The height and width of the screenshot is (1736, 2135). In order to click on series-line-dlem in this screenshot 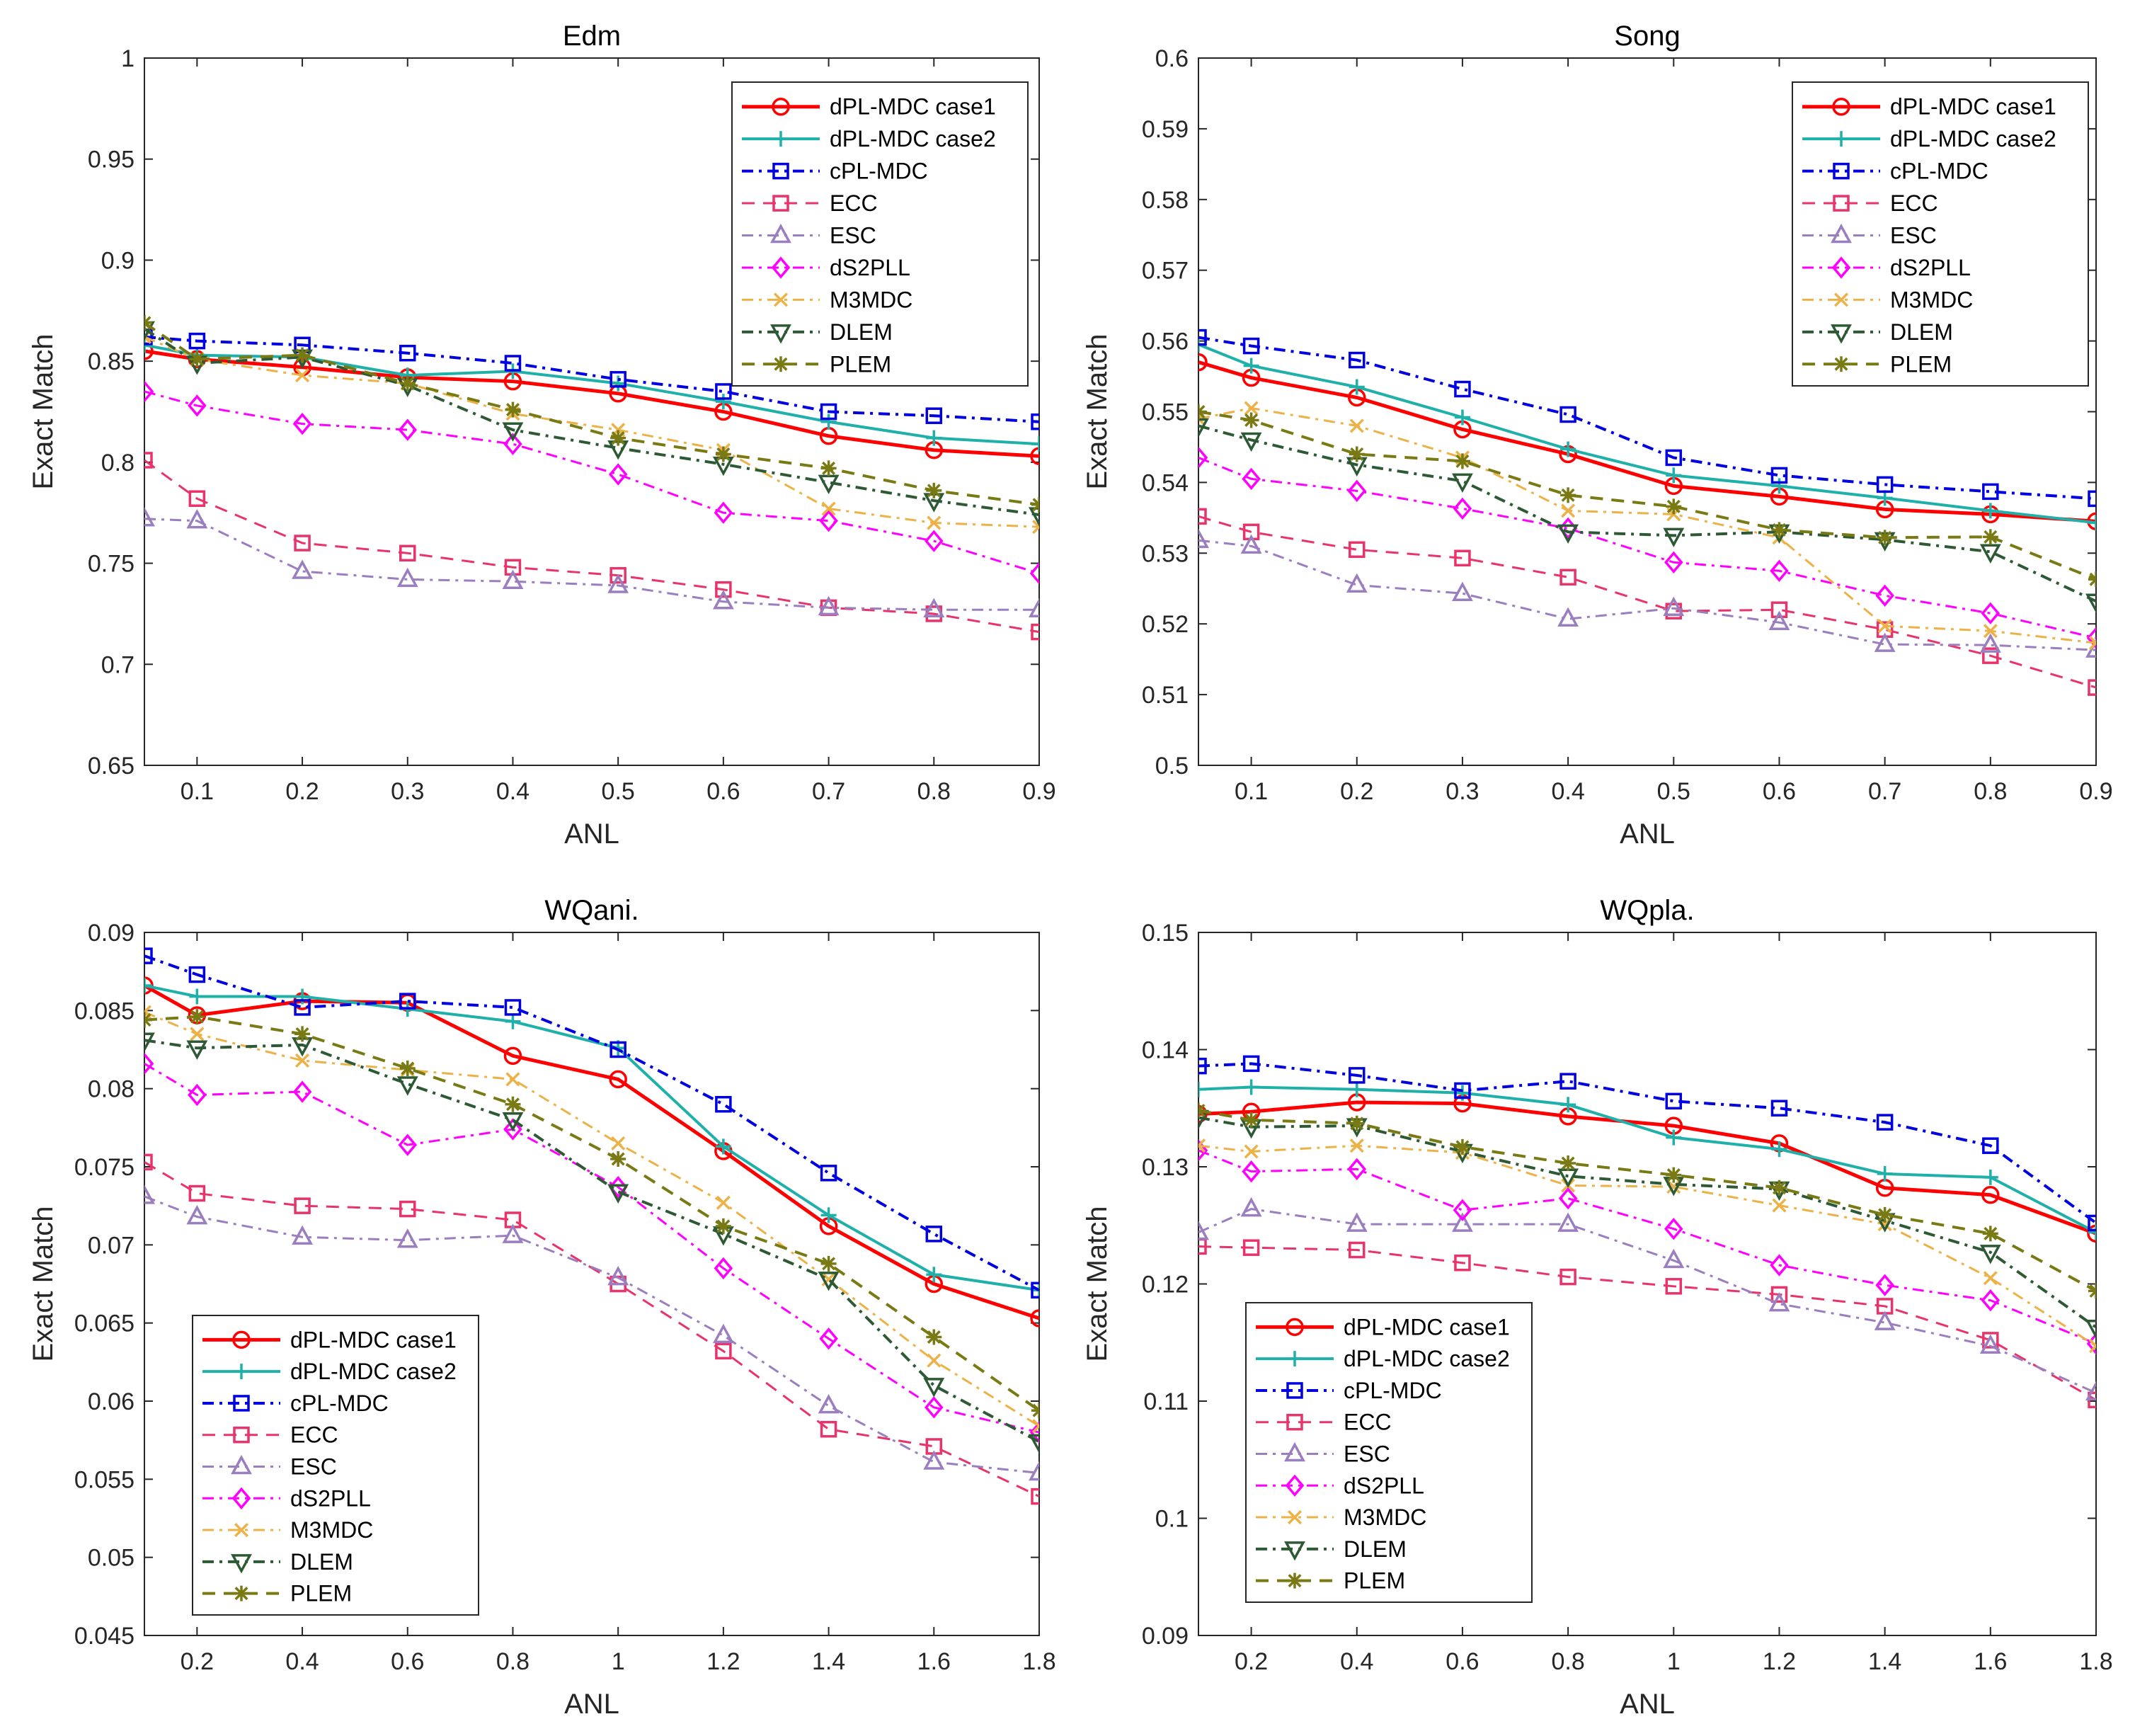, I will do `click(591, 422)`.